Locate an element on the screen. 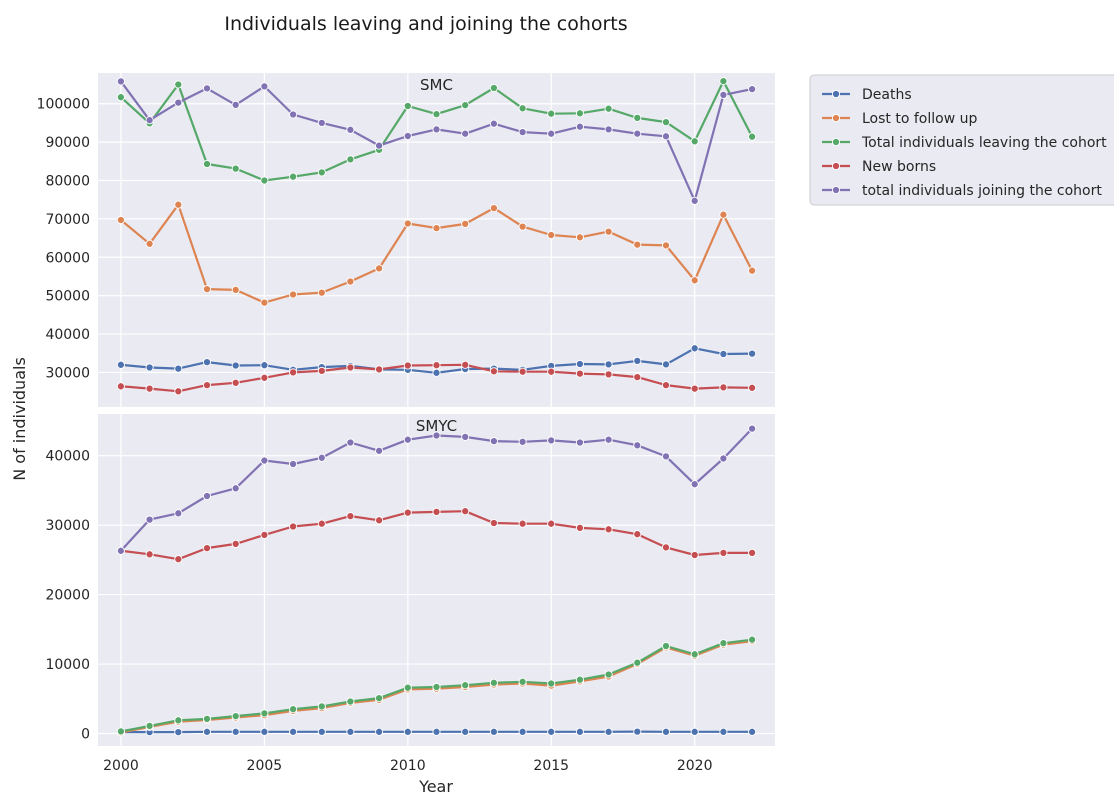  legend-entry: New borns is located at coordinates (879, 167).